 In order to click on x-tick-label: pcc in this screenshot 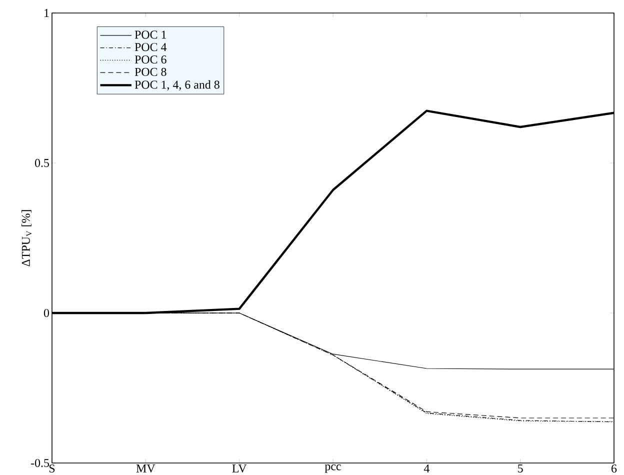, I will do `click(332, 468)`.